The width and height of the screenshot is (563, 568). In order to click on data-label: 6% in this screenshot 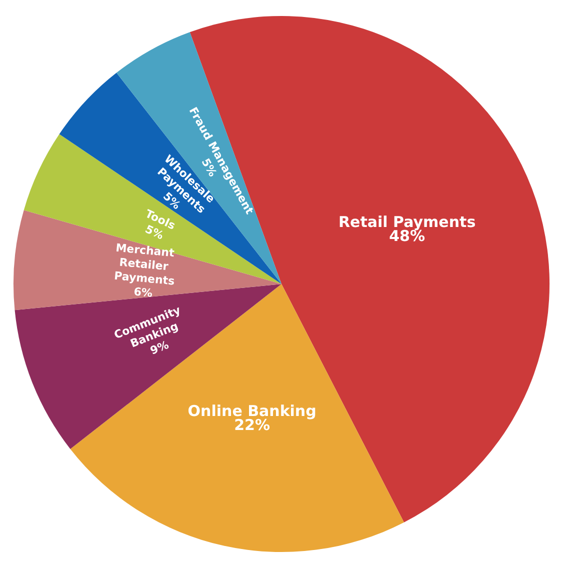, I will do `click(143, 292)`.